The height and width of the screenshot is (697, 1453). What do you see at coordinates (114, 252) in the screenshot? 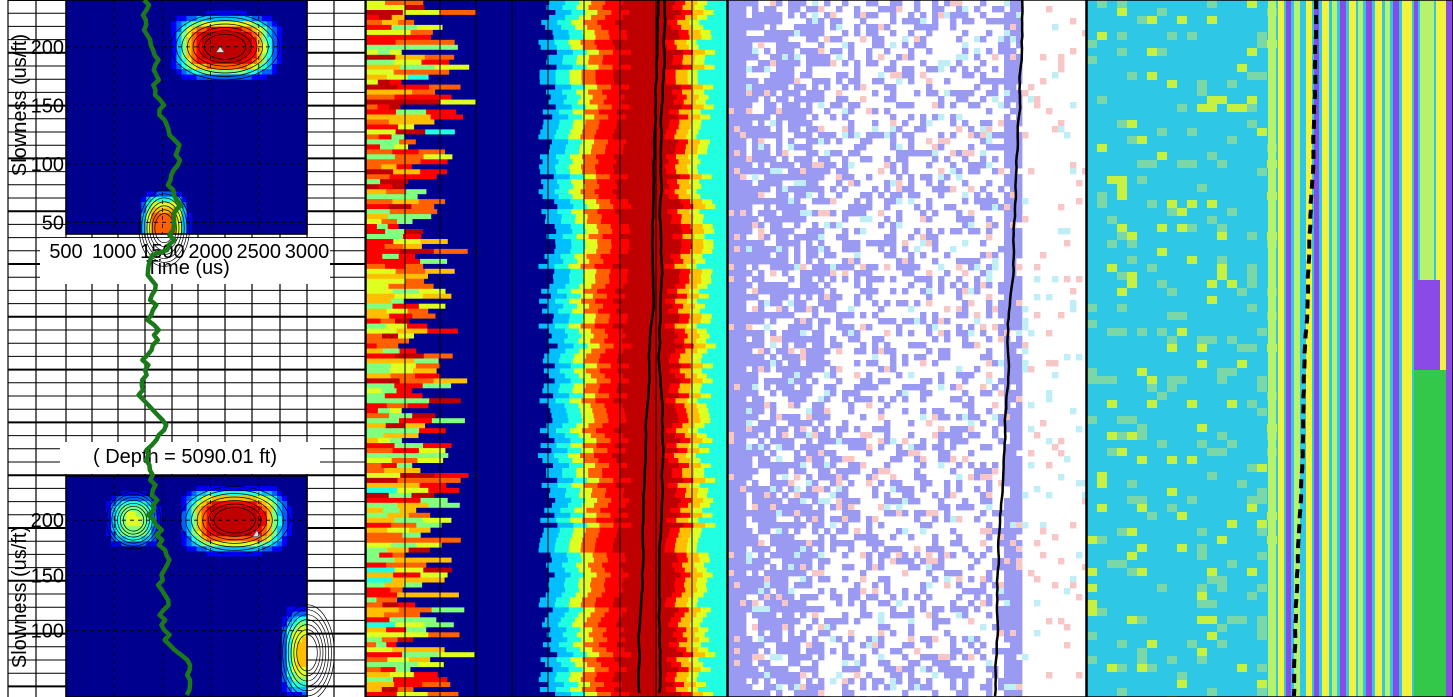
I see `x-tick-label: 1000` at bounding box center [114, 252].